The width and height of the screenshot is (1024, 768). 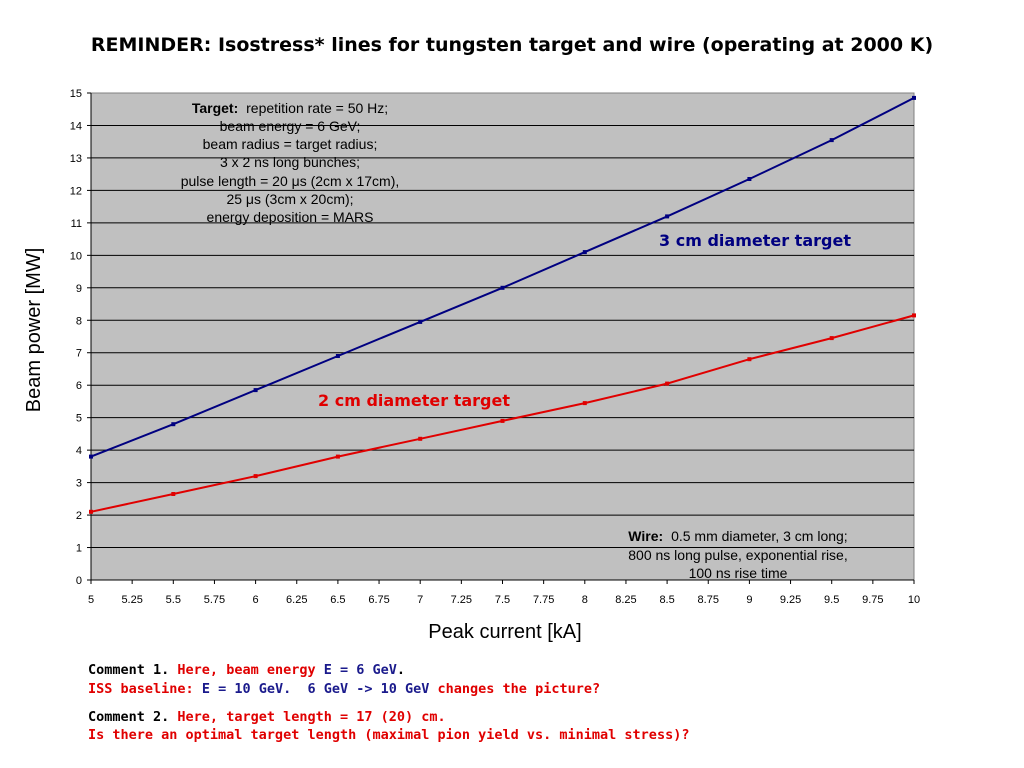 What do you see at coordinates (790, 600) in the screenshot?
I see `x-tick-label: 9.25` at bounding box center [790, 600].